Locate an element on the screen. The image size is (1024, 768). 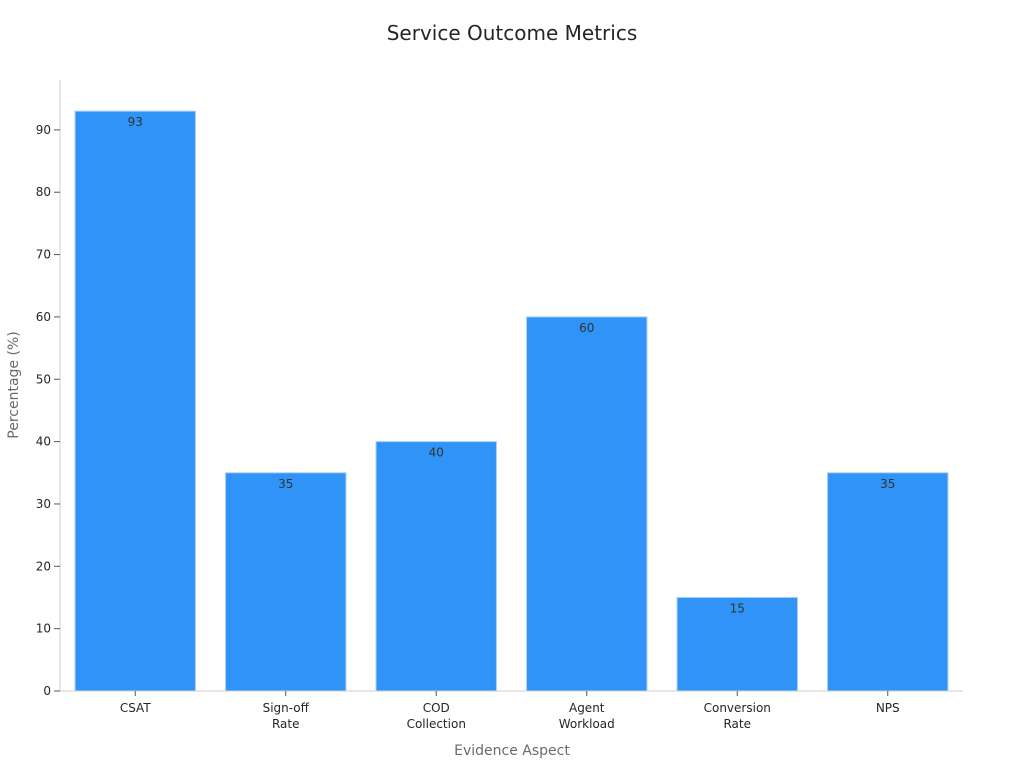
y-tick-label: 70 is located at coordinates (43, 255).